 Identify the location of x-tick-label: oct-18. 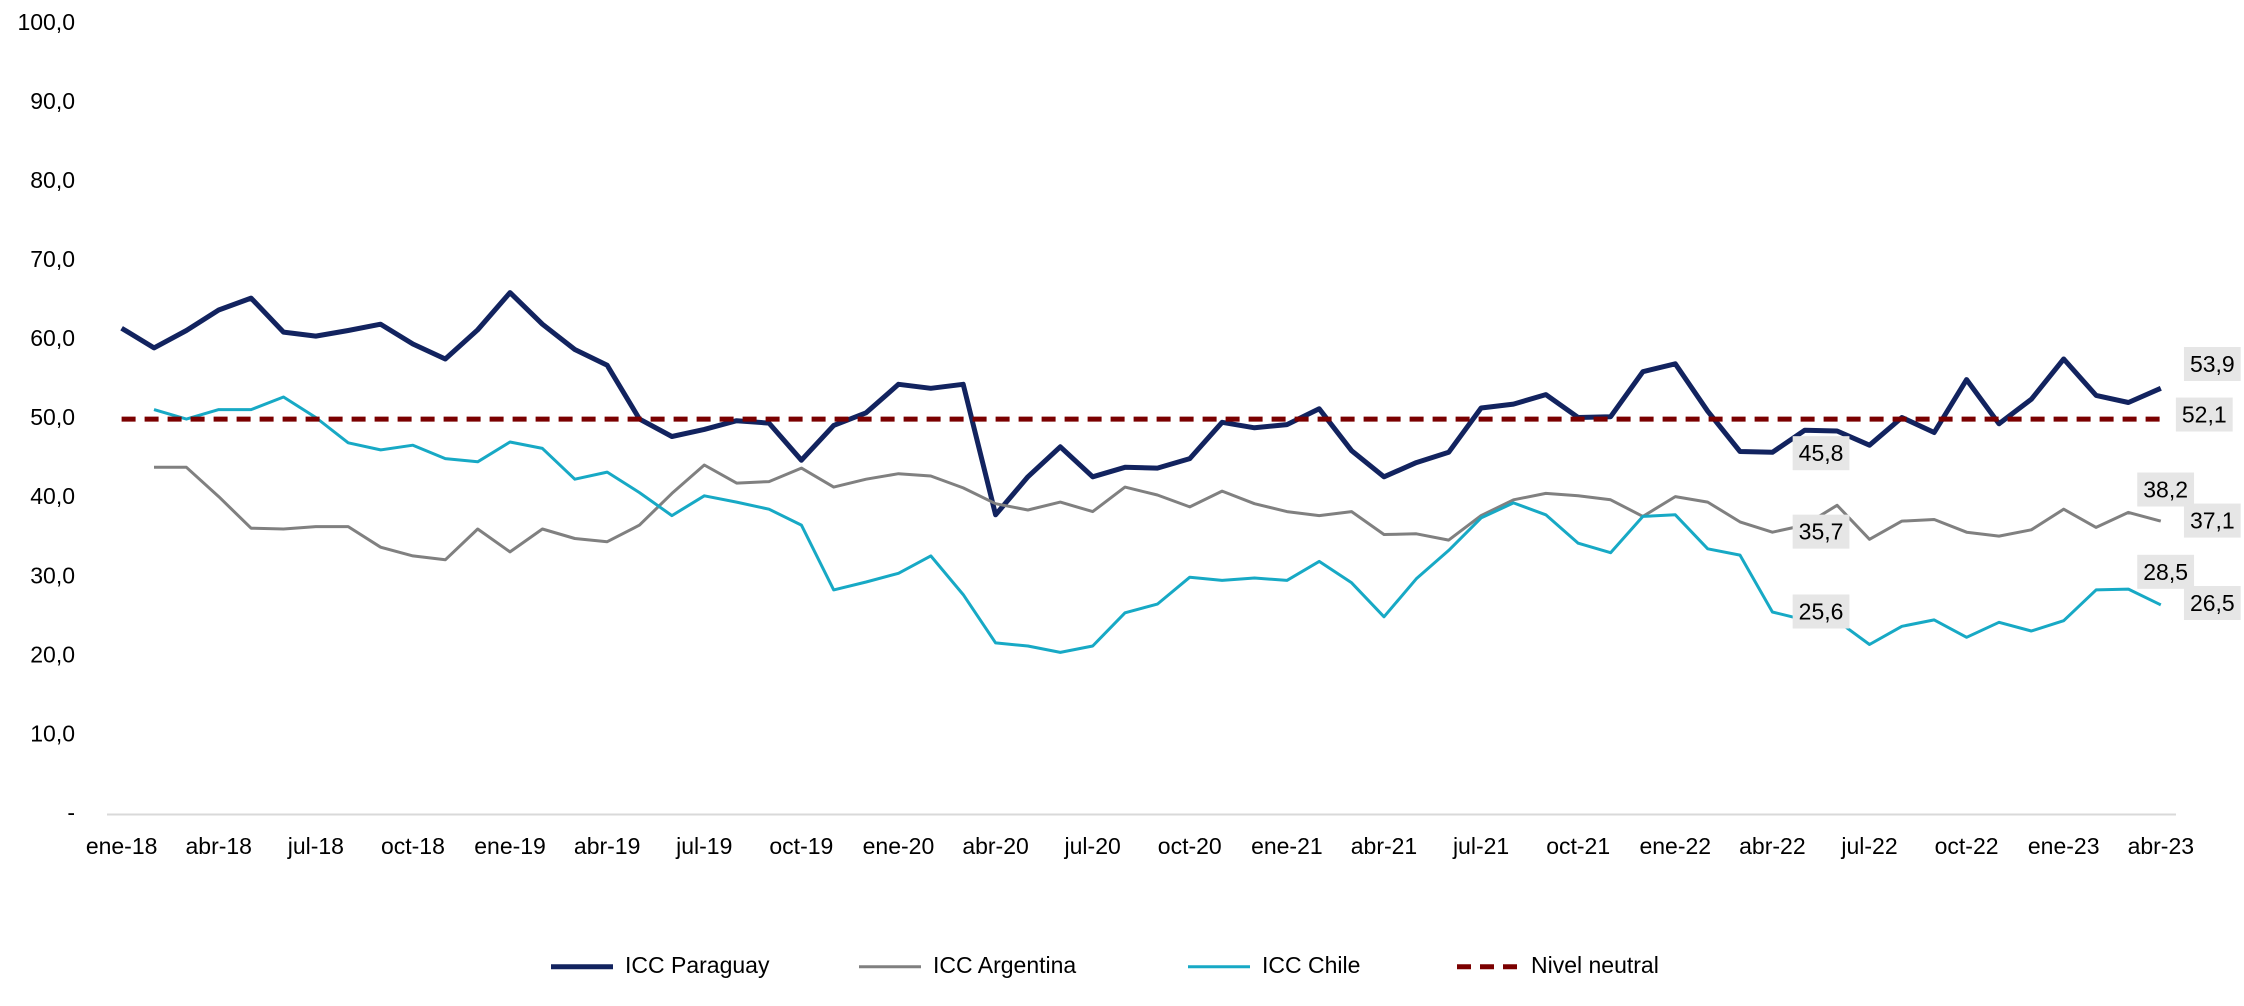
(413, 846).